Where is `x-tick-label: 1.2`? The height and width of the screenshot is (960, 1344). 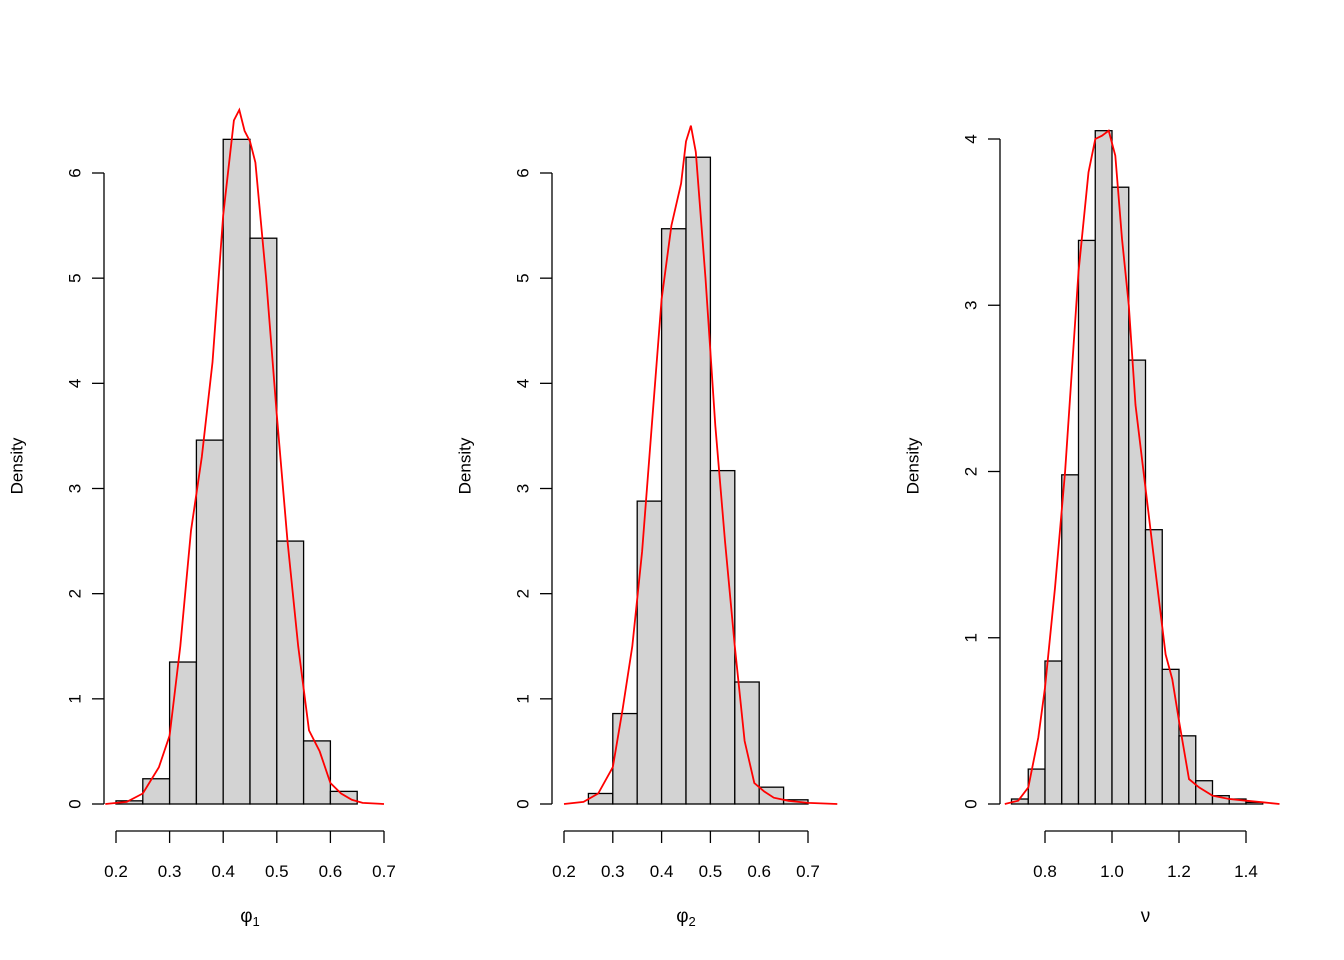 x-tick-label: 1.2 is located at coordinates (1179, 871).